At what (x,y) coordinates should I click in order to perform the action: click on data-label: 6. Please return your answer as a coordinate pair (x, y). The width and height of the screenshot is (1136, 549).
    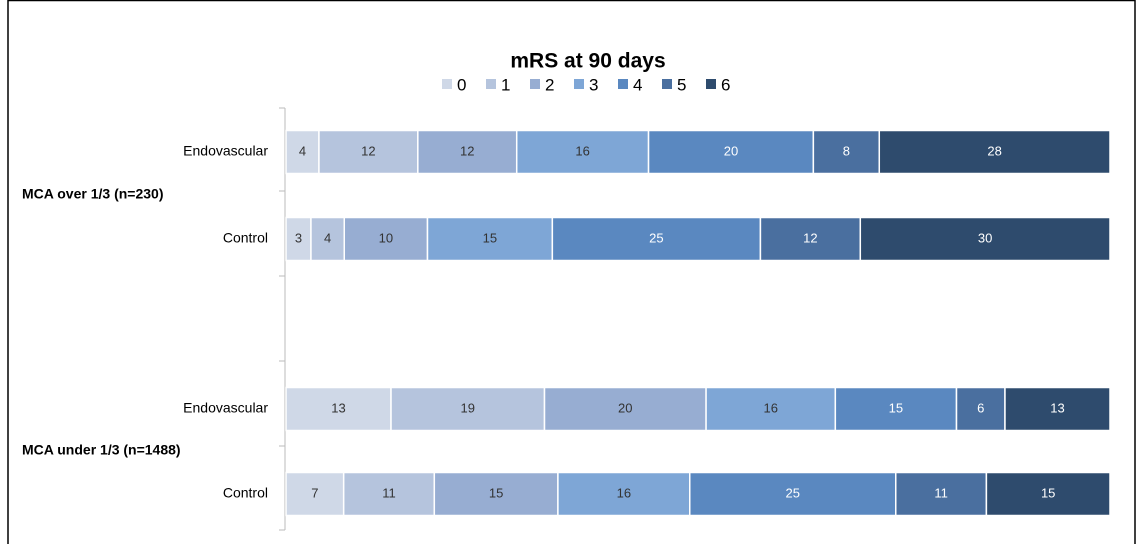
    Looking at the image, I should click on (980, 407).